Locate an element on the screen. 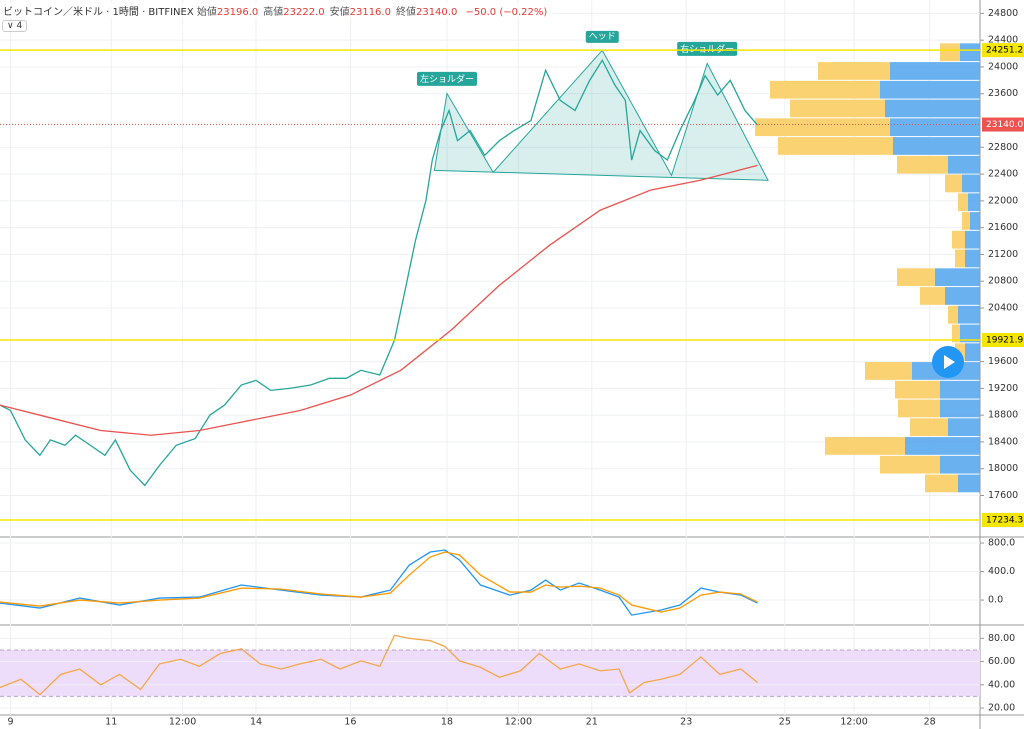 This screenshot has height=729, width=1024. play-button is located at coordinates (948, 362).